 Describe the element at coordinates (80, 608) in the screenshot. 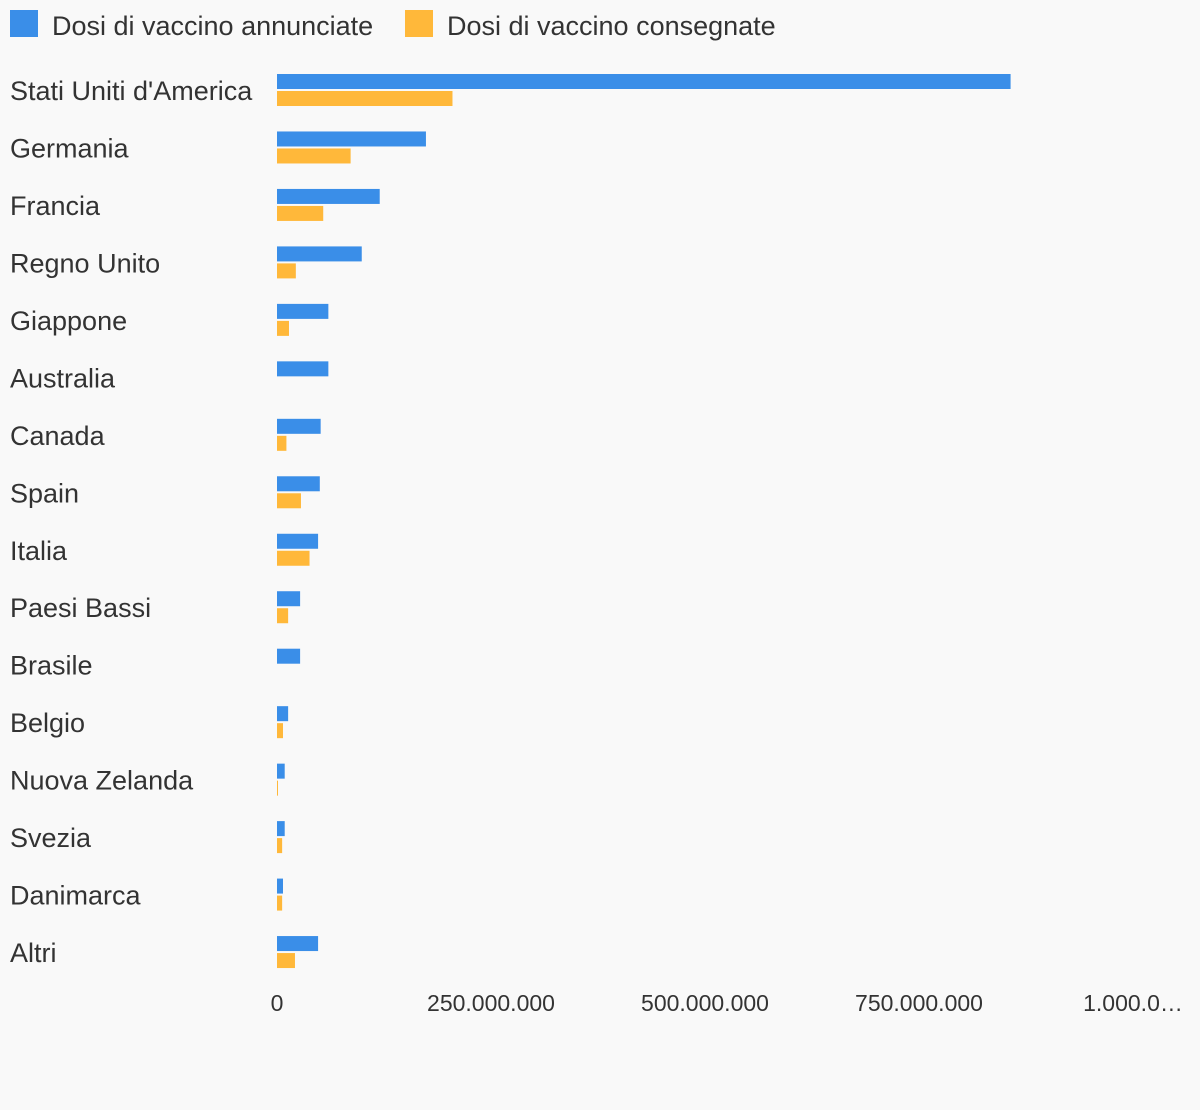

I see `category-label: Paesi Bassi` at that location.